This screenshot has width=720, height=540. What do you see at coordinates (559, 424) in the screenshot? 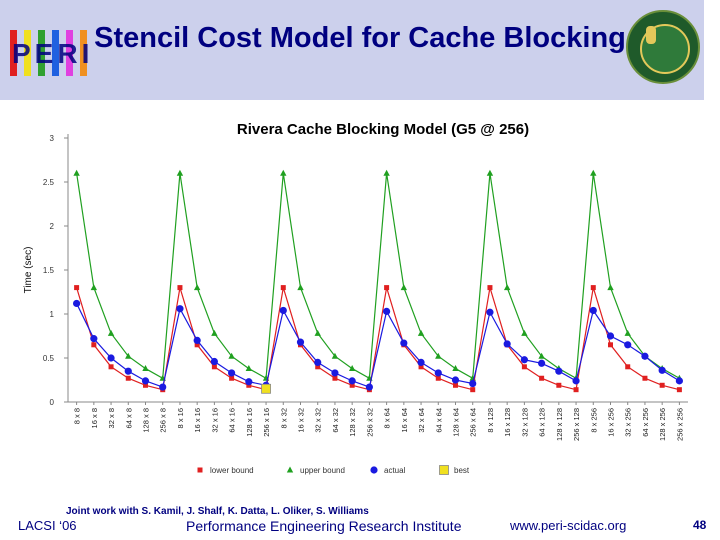
I see `x-tick-label: 128 x 128` at bounding box center [559, 424].